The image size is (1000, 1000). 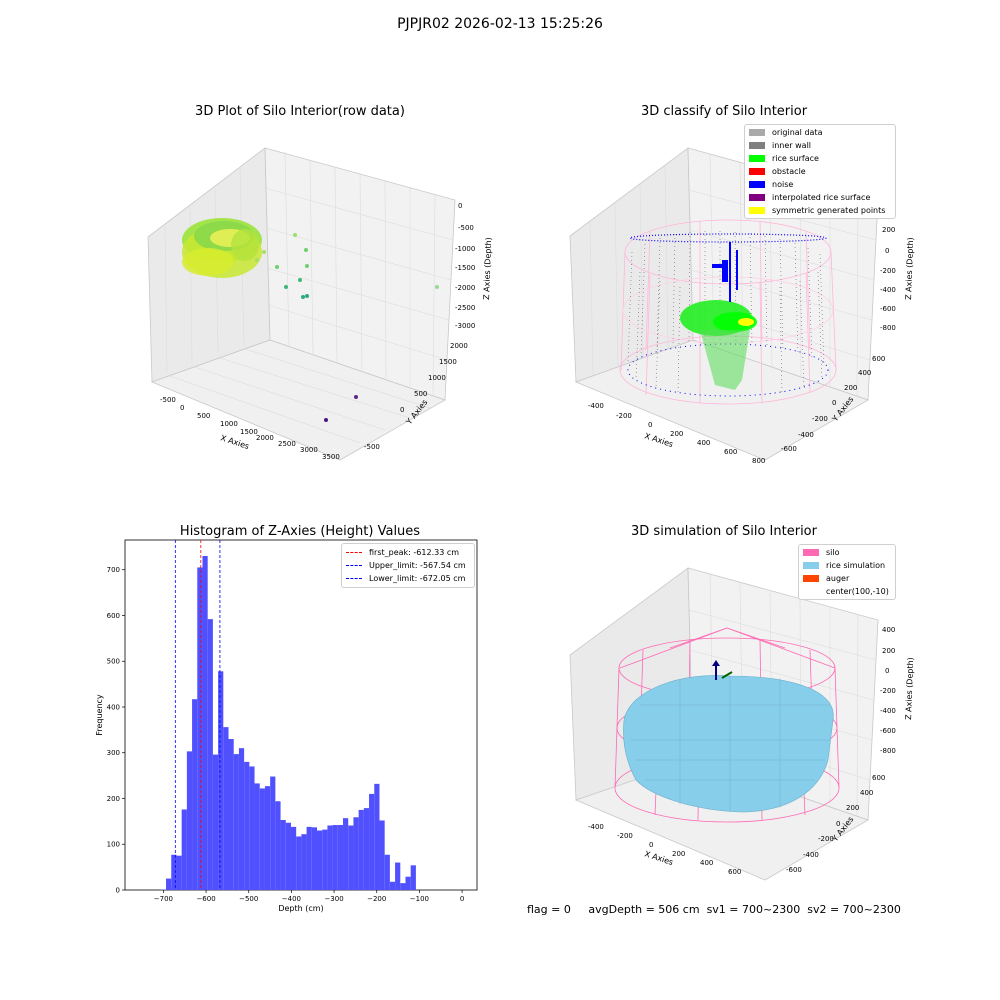 What do you see at coordinates (826, 839) in the screenshot?
I see `p4-y-tick-2: -200` at bounding box center [826, 839].